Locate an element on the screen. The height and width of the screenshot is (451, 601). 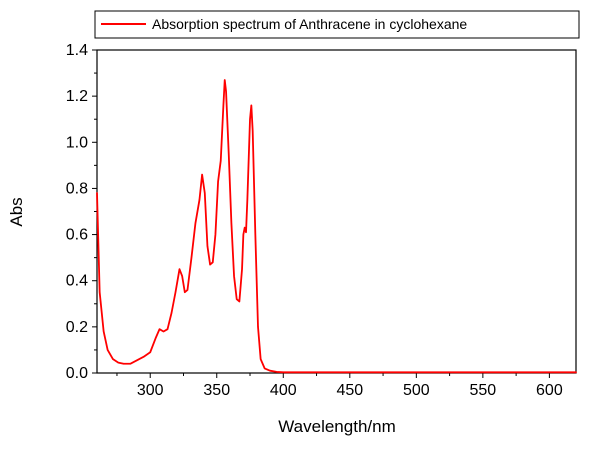
y-tick-label: 0.4 is located at coordinates (77, 281).